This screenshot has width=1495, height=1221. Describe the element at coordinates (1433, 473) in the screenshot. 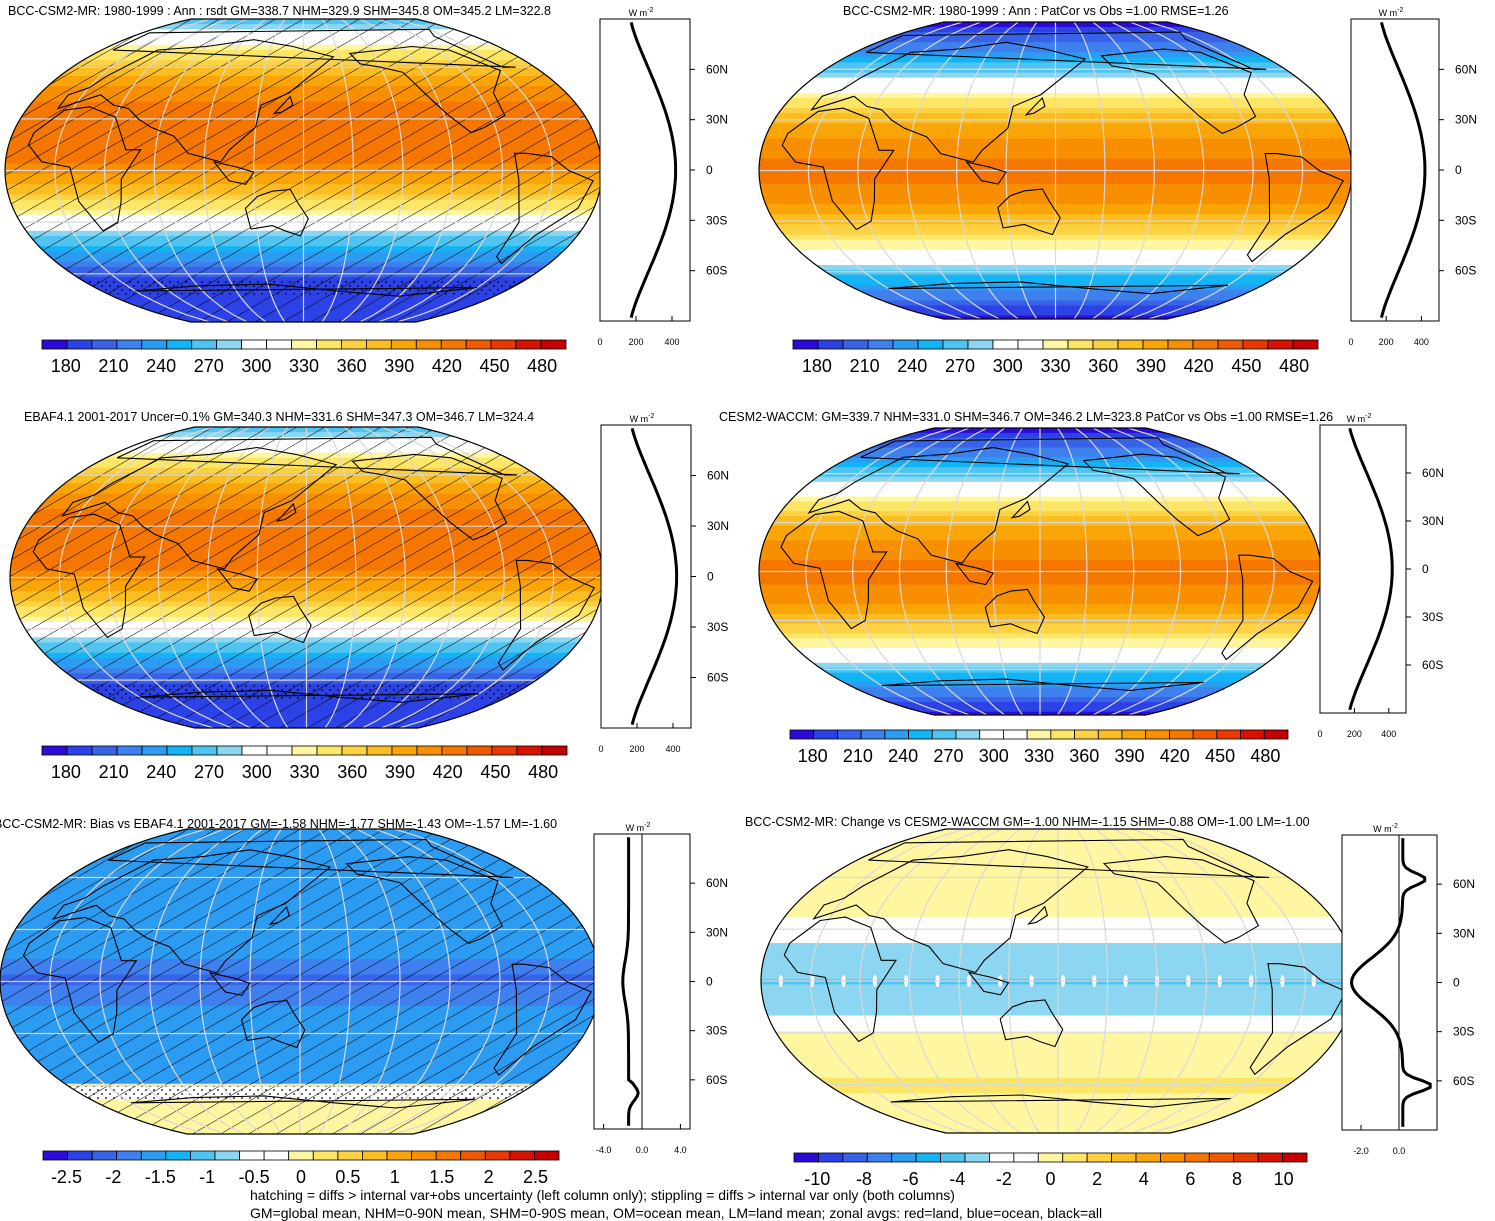

I see `zonal-lat-label: 60N` at that location.